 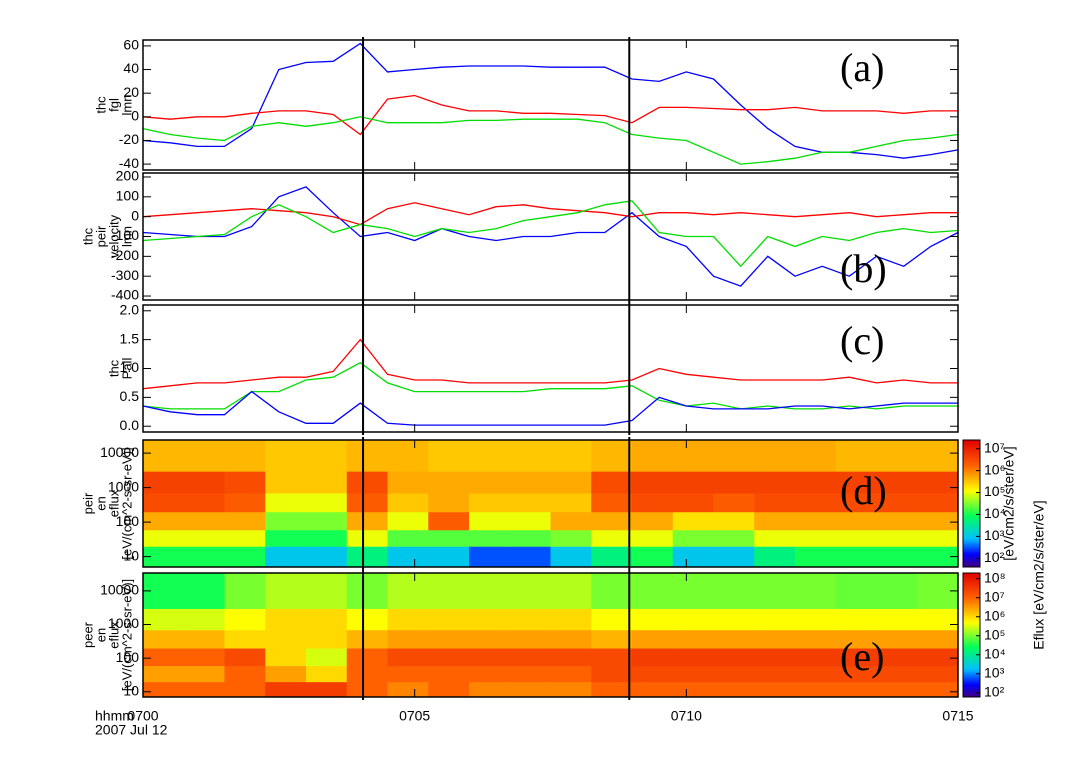 I want to click on x-tick-label: 0710, so click(x=686, y=716).